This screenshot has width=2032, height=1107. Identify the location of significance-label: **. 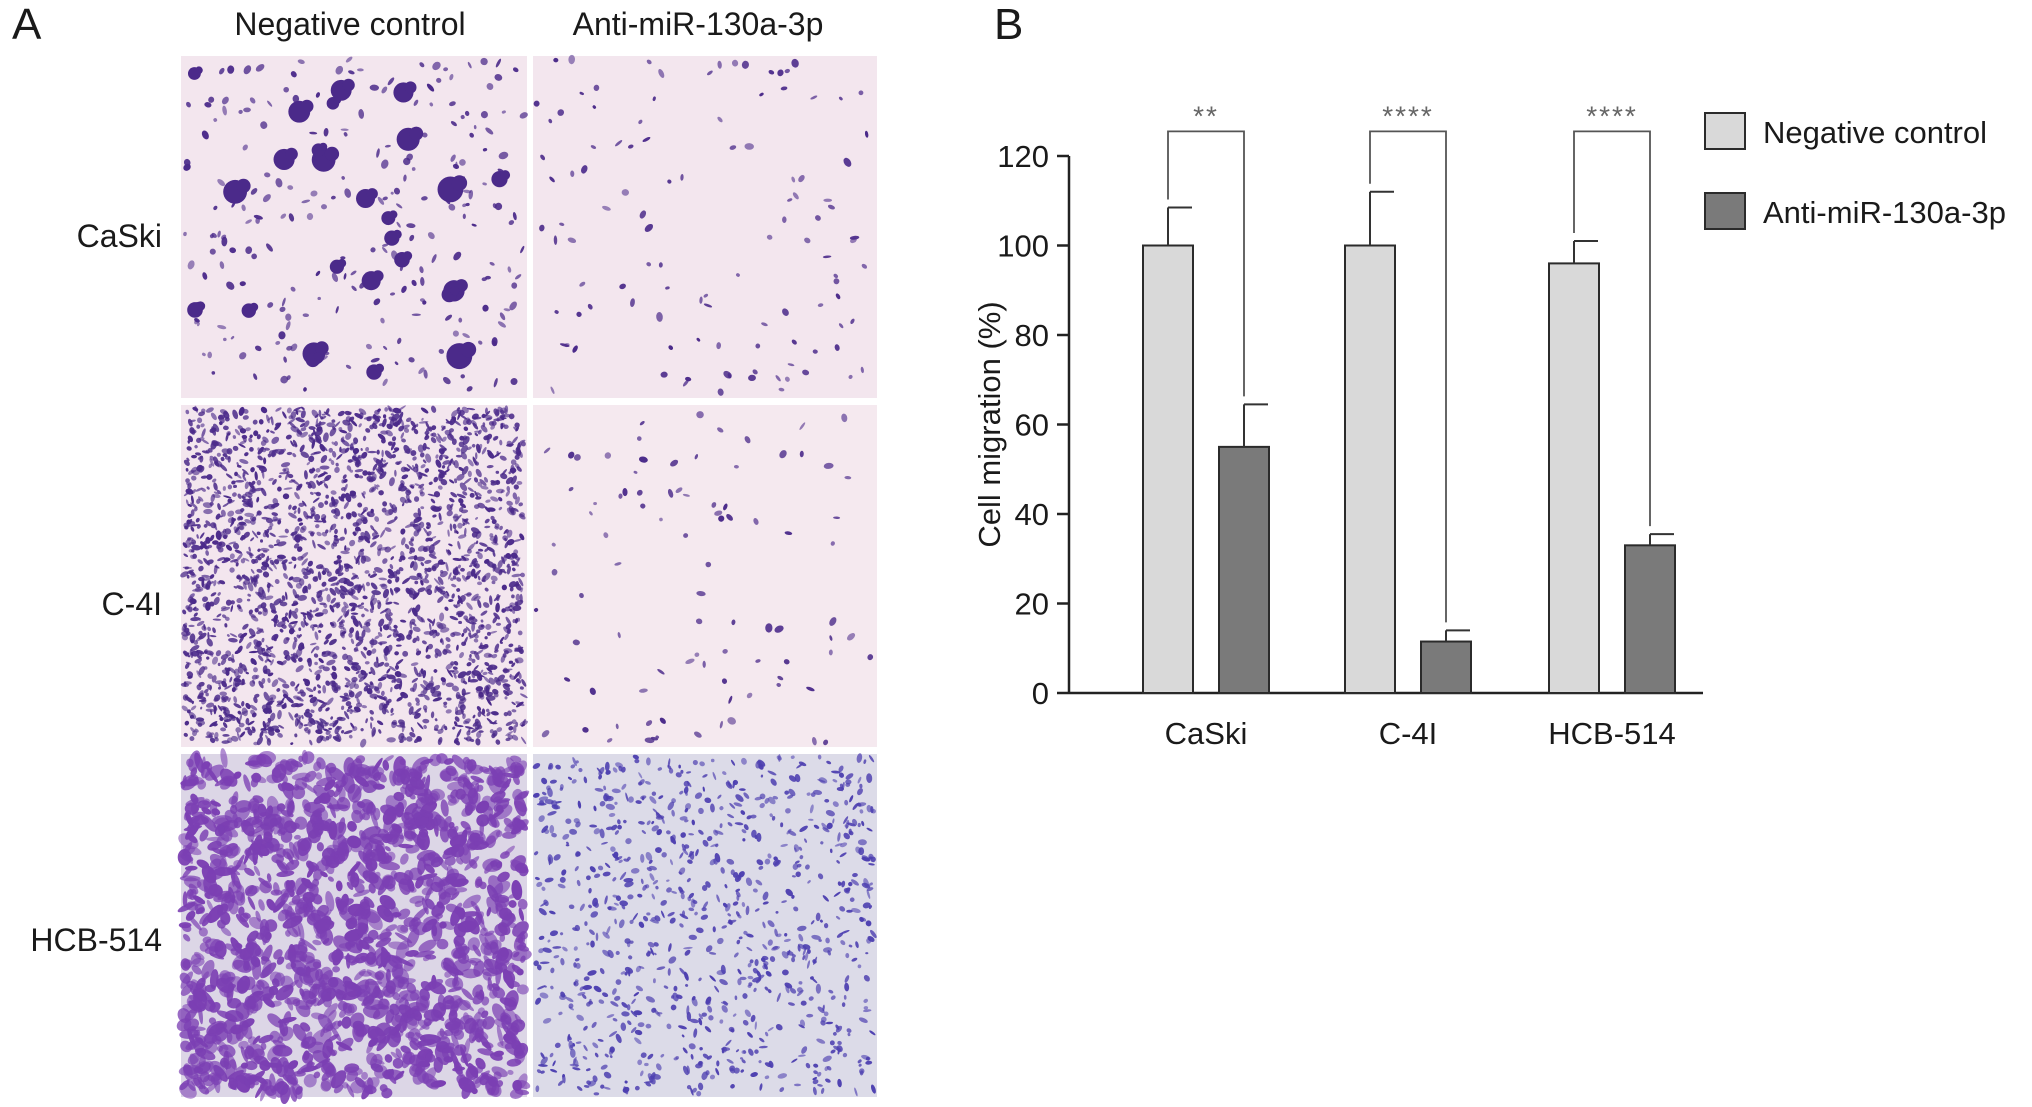
(1206, 115).